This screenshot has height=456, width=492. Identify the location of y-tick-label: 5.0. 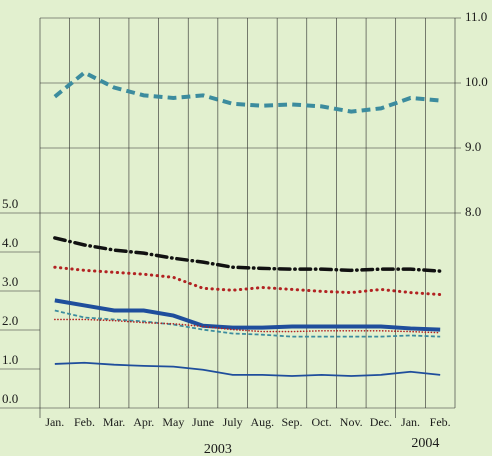
(10, 203).